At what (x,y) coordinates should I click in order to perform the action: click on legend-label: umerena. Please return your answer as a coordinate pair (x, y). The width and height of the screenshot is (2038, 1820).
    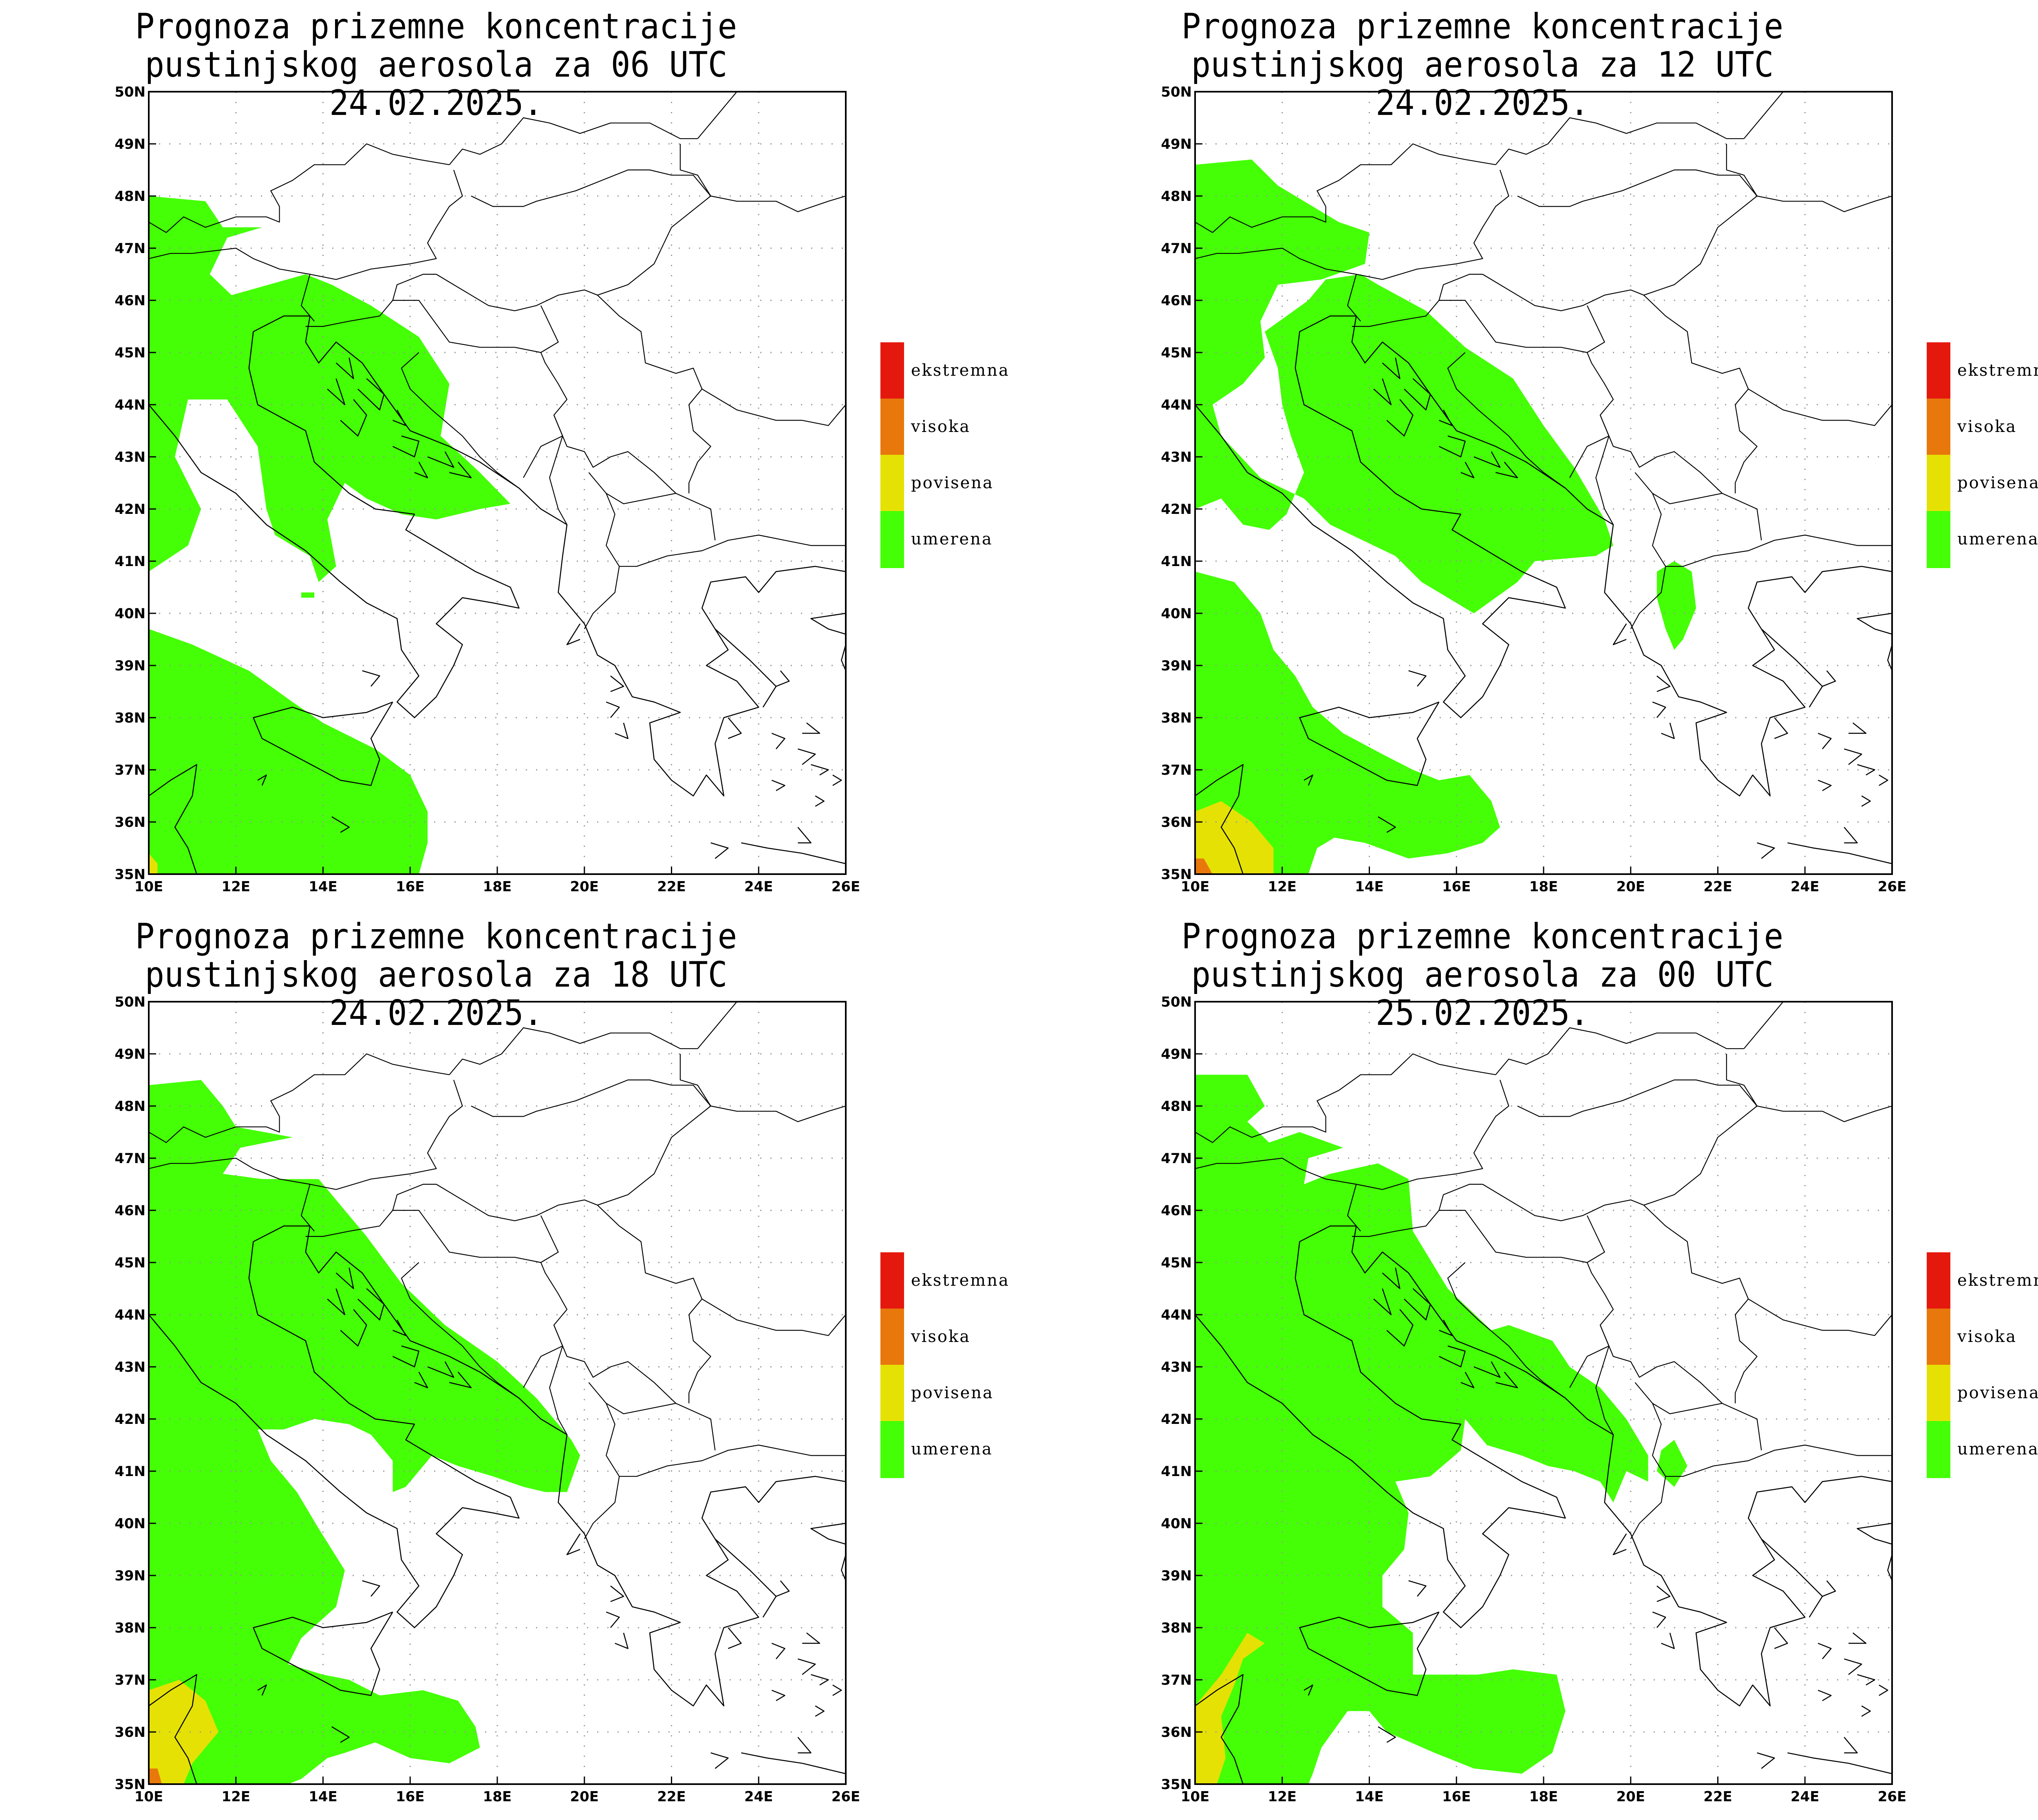
    Looking at the image, I should click on (1998, 1450).